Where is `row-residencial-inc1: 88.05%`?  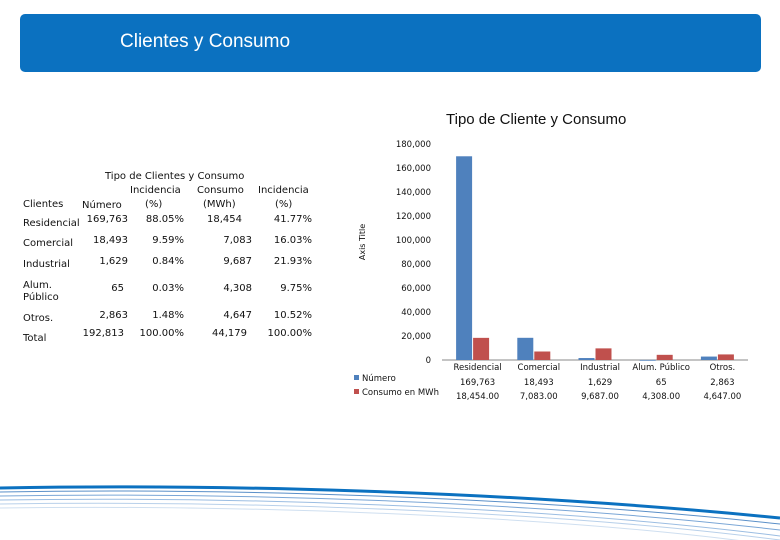 row-residencial-inc1: 88.05% is located at coordinates (164, 219).